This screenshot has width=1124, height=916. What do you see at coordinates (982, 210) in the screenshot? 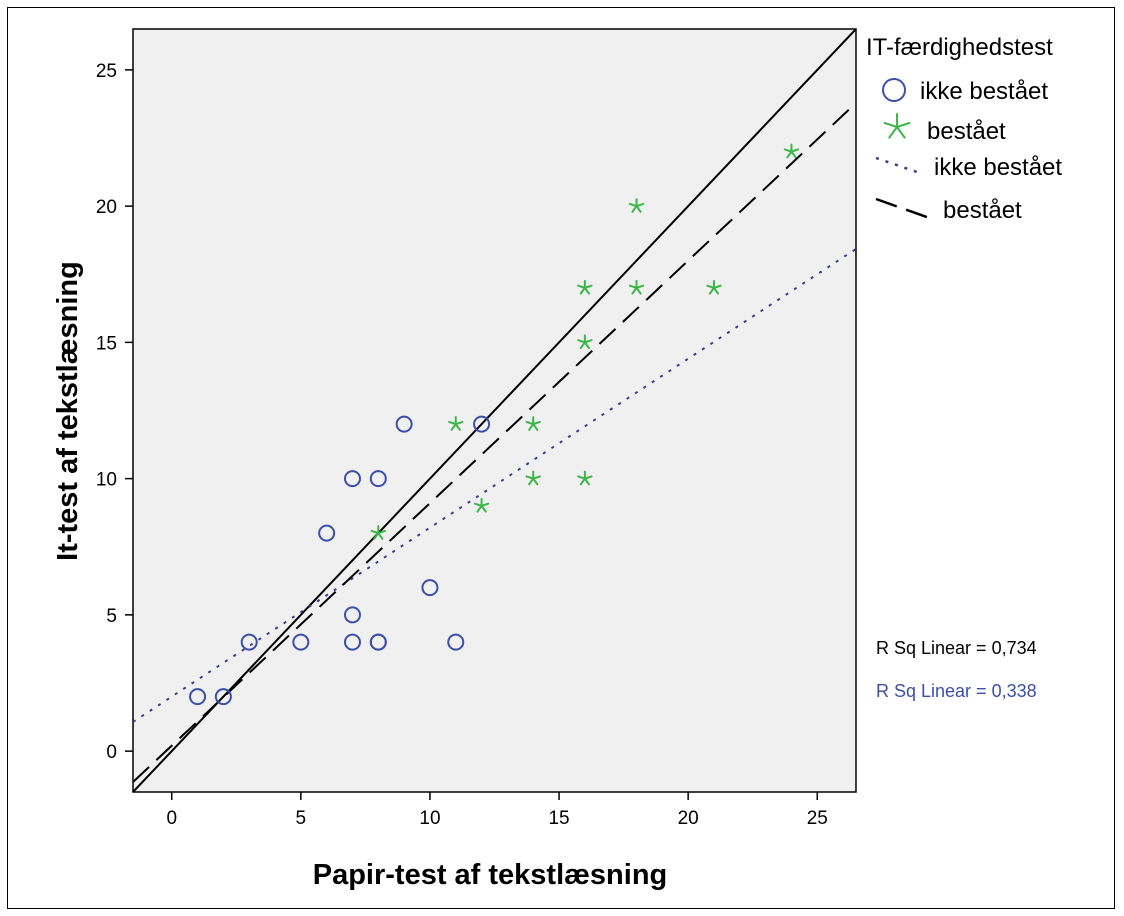
I see `legend-label-fit-bestaaet: bestået` at bounding box center [982, 210].